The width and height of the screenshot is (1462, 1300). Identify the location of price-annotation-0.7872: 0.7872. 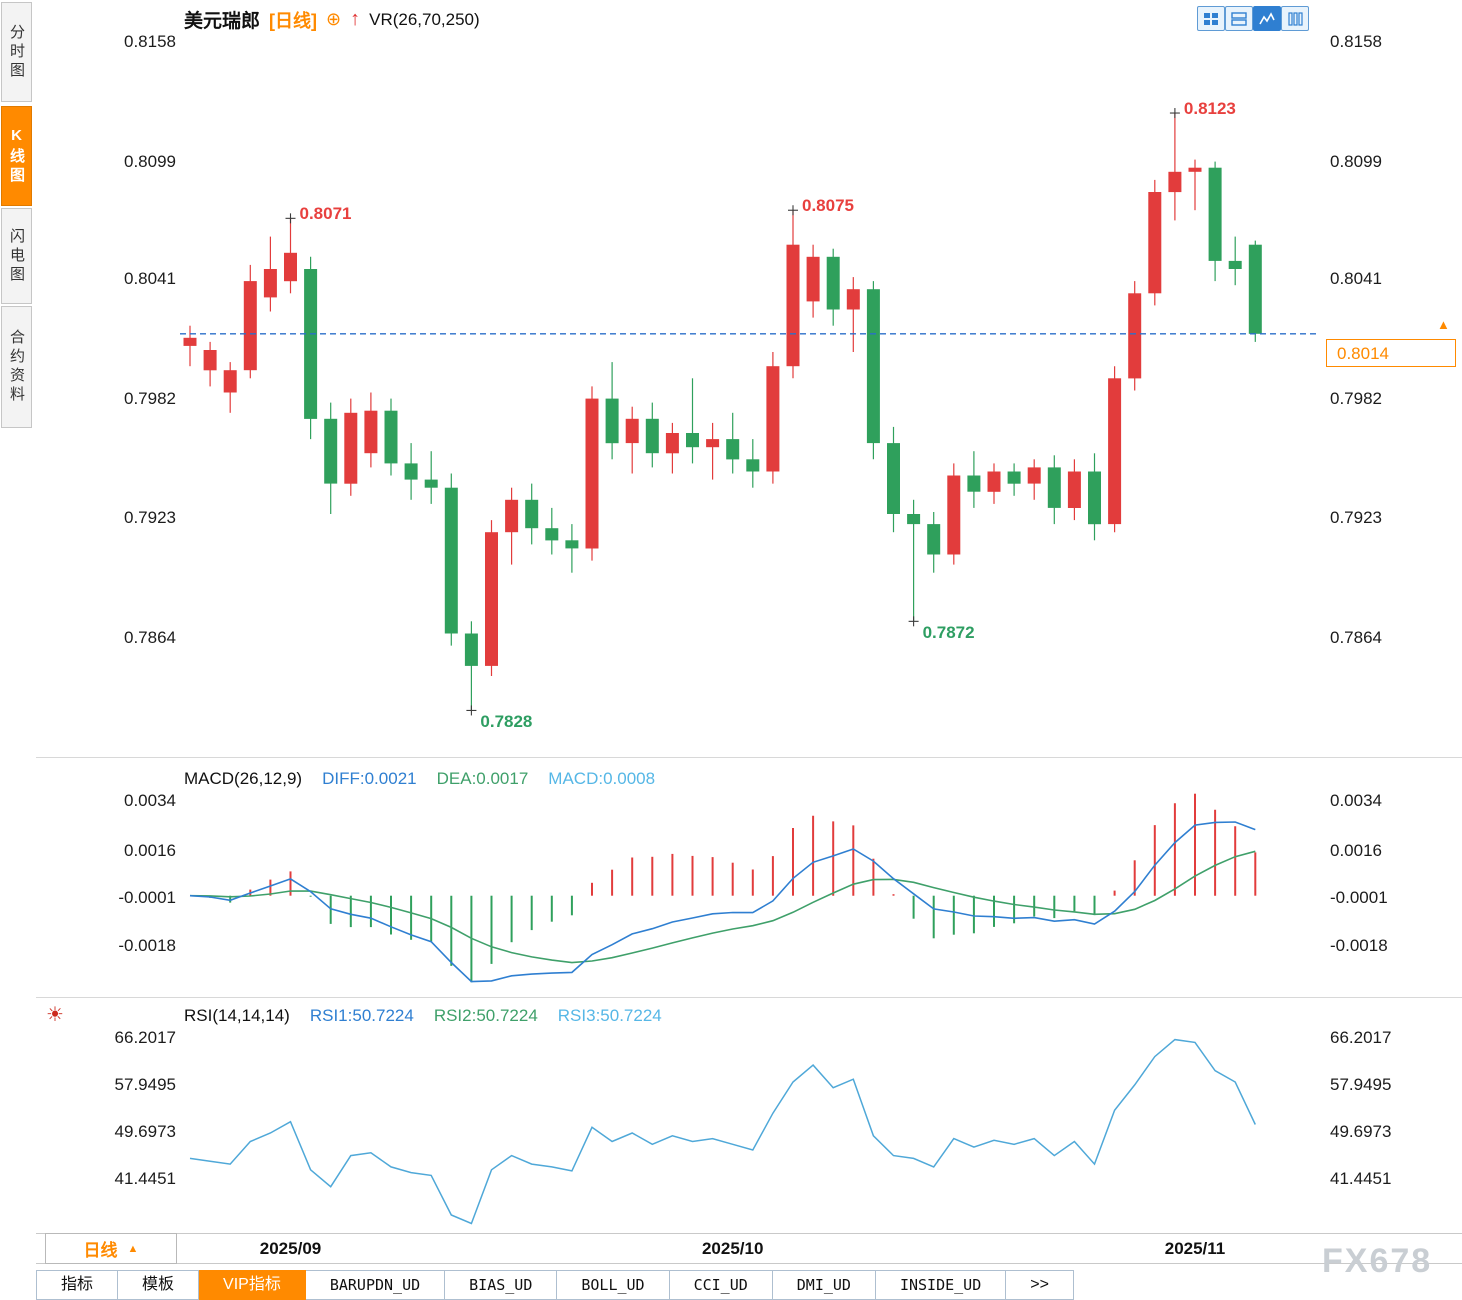
(948, 633).